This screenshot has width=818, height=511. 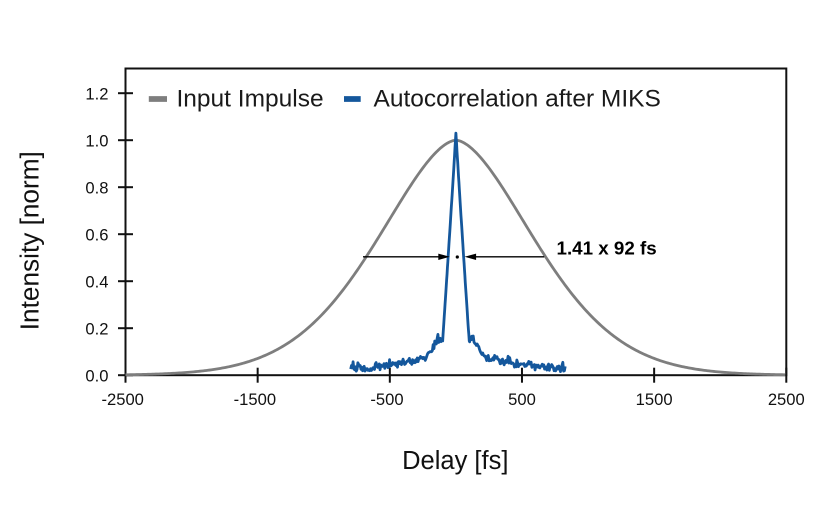 I want to click on svg-text: 2500, so click(x=786, y=399).